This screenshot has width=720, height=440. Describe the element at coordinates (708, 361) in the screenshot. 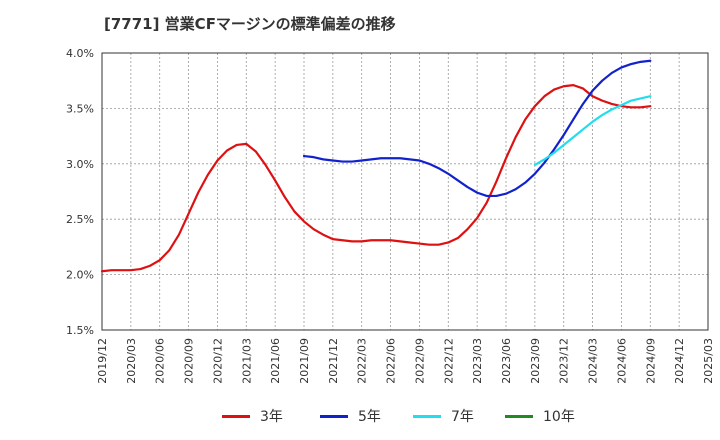

I see `x-tick-label: 2025/03` at that location.